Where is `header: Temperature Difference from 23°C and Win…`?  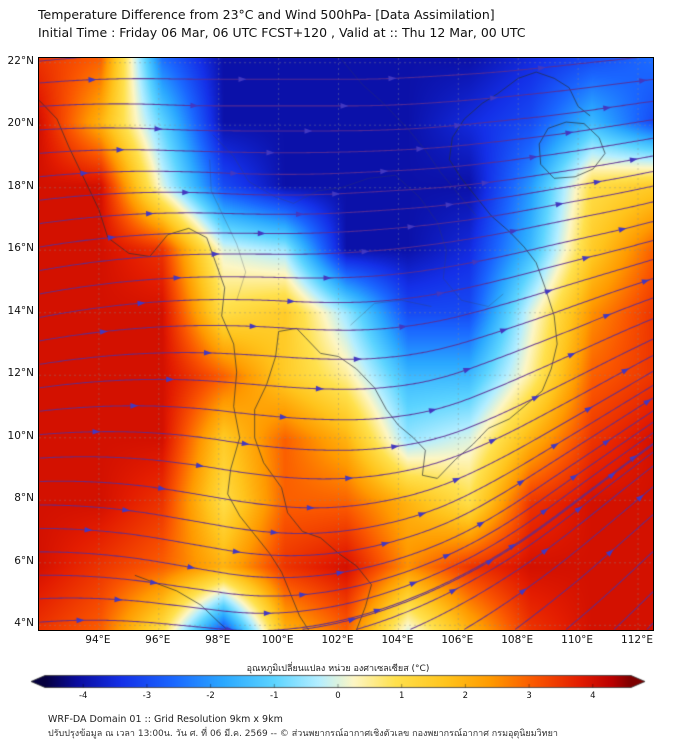 header: Temperature Difference from 23°C and Win… is located at coordinates (282, 24).